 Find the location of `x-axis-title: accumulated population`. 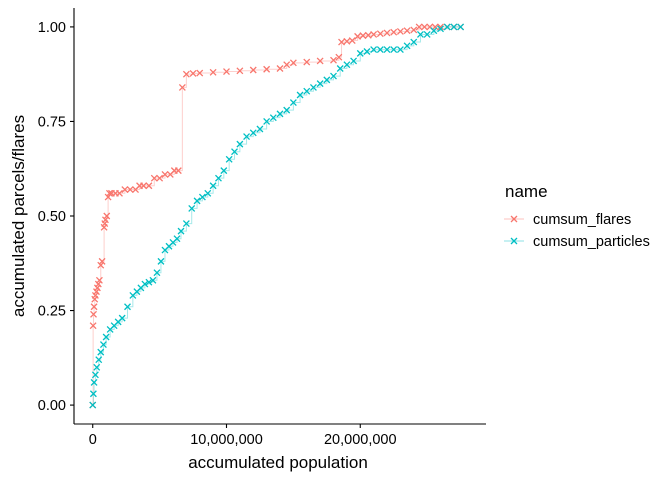

x-axis-title: accumulated population is located at coordinates (278, 462).